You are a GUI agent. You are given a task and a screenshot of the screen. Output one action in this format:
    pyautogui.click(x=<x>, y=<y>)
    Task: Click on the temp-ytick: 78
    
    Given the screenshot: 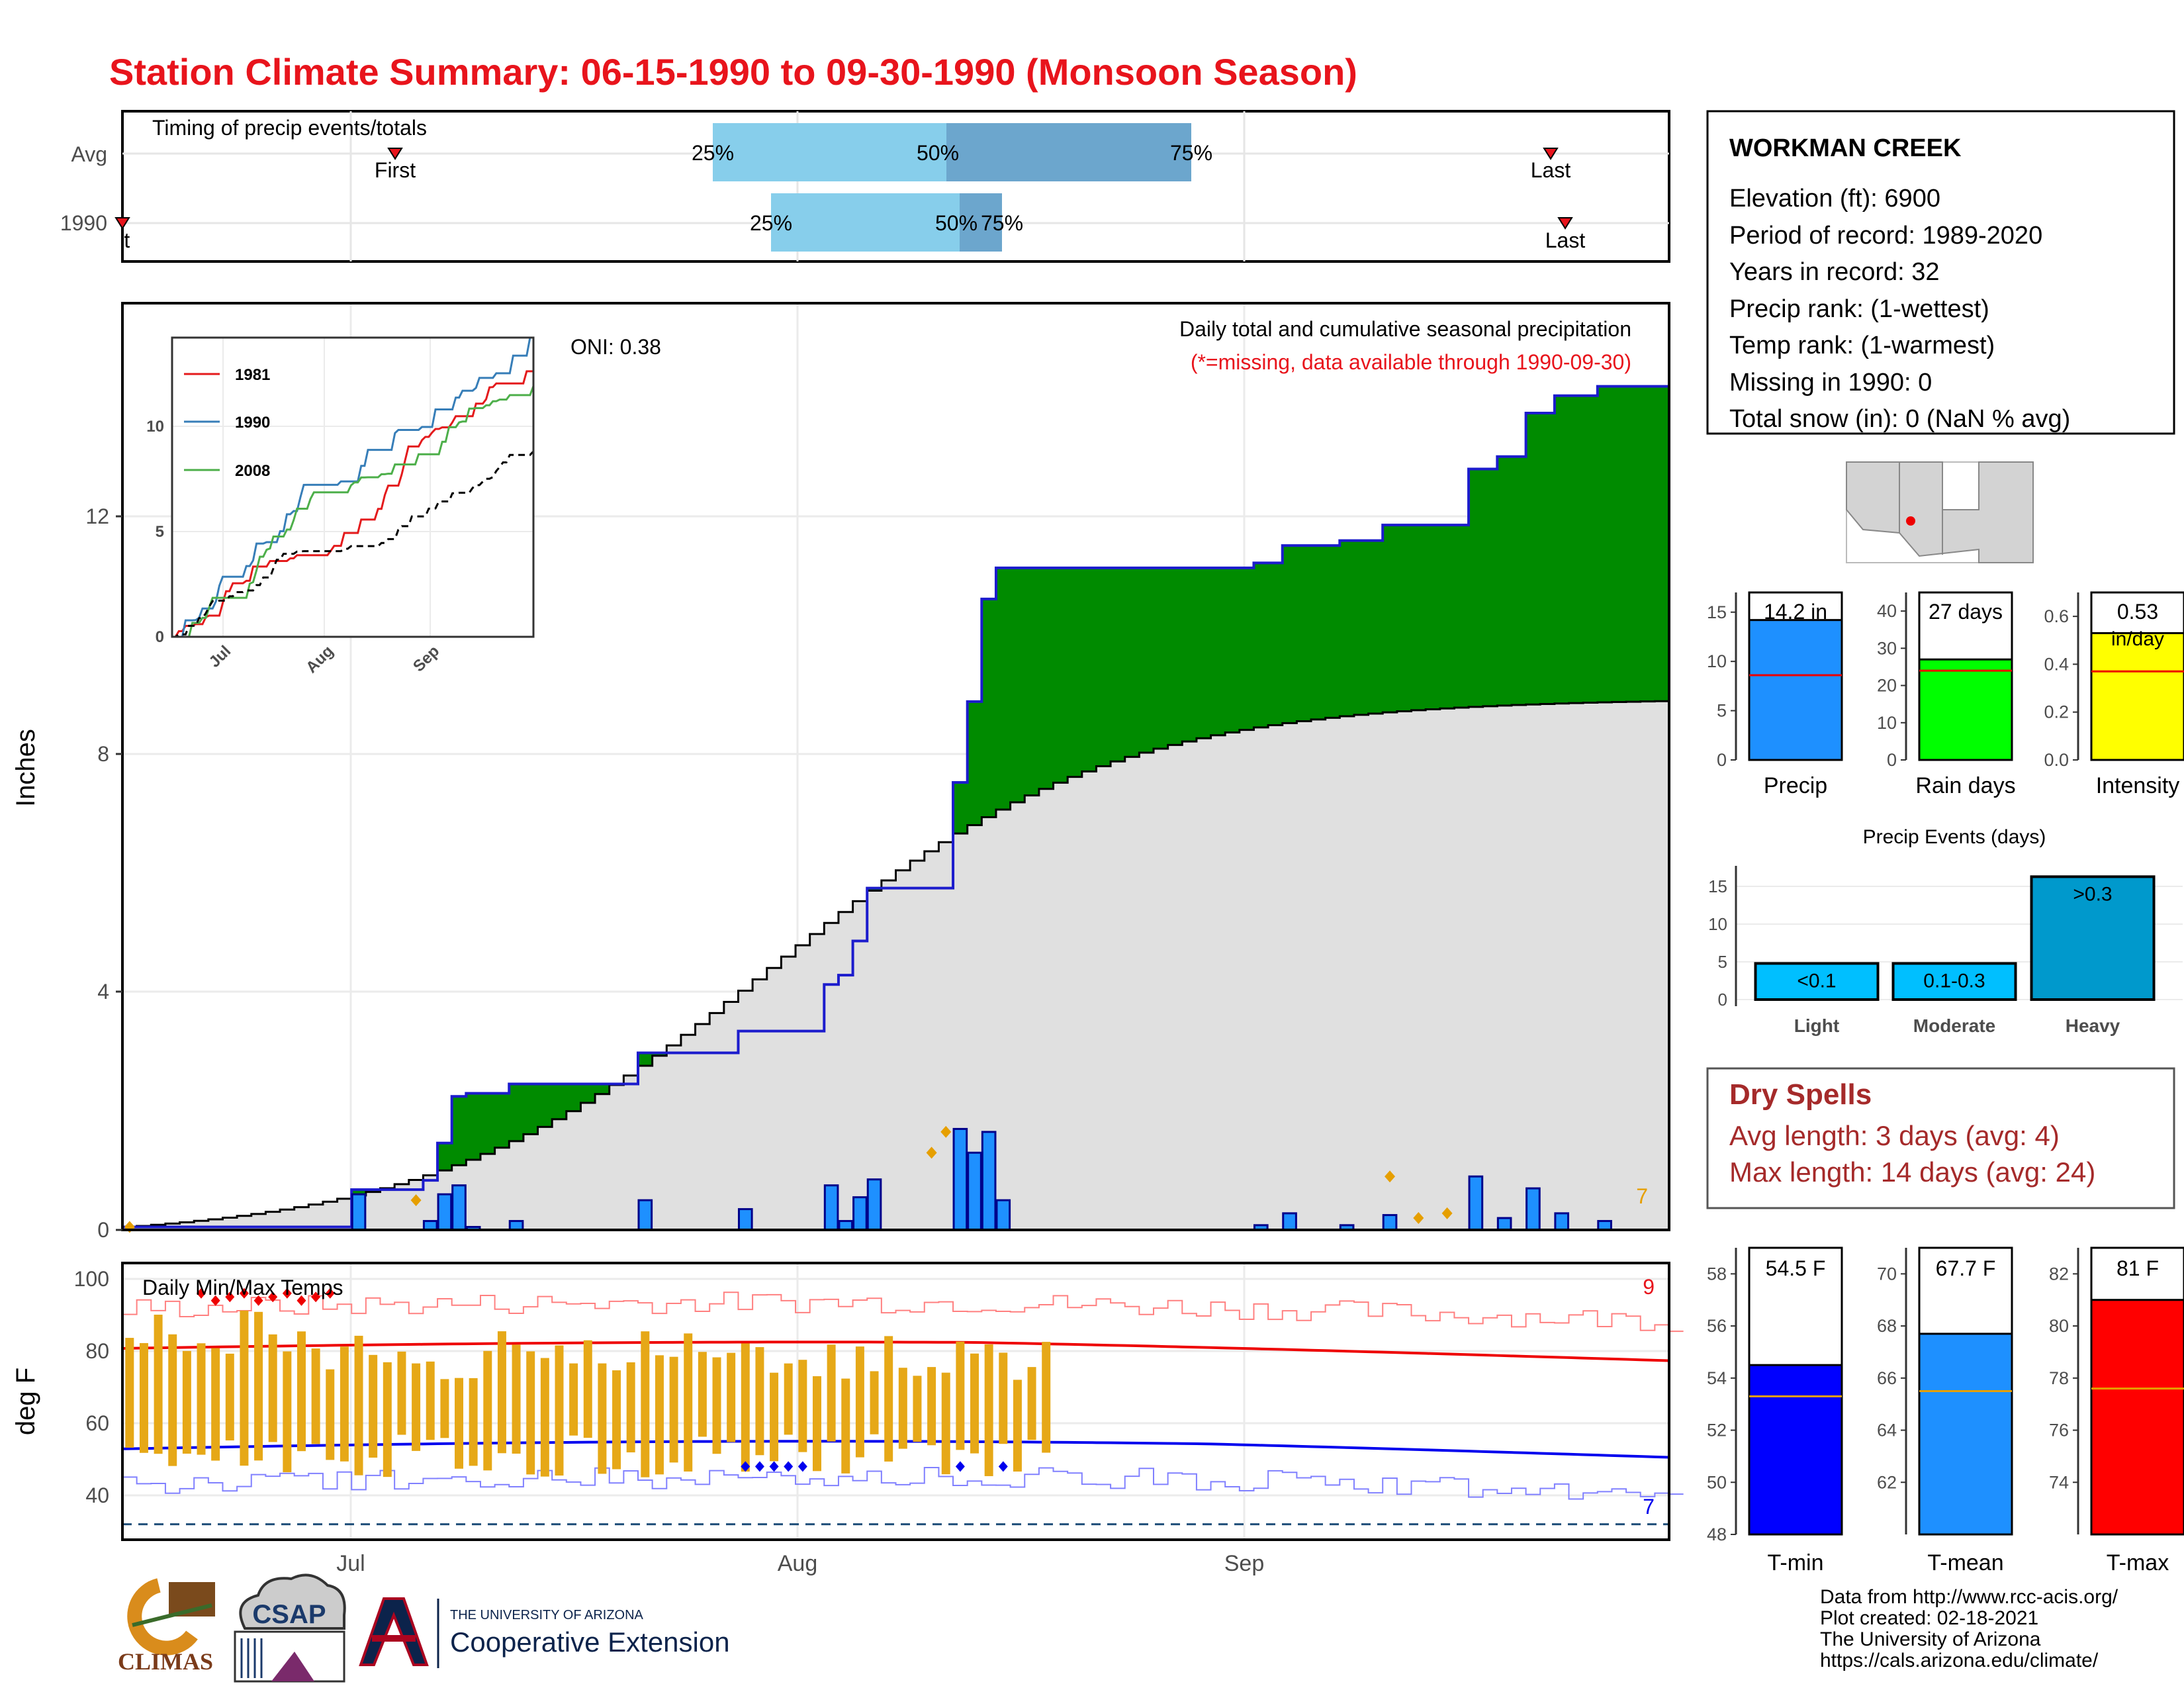 What is the action you would take?
    pyautogui.click(x=2059, y=1378)
    